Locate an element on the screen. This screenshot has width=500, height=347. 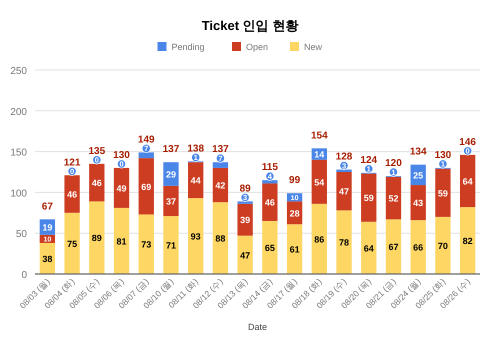
data-label: 89 is located at coordinates (97, 238).